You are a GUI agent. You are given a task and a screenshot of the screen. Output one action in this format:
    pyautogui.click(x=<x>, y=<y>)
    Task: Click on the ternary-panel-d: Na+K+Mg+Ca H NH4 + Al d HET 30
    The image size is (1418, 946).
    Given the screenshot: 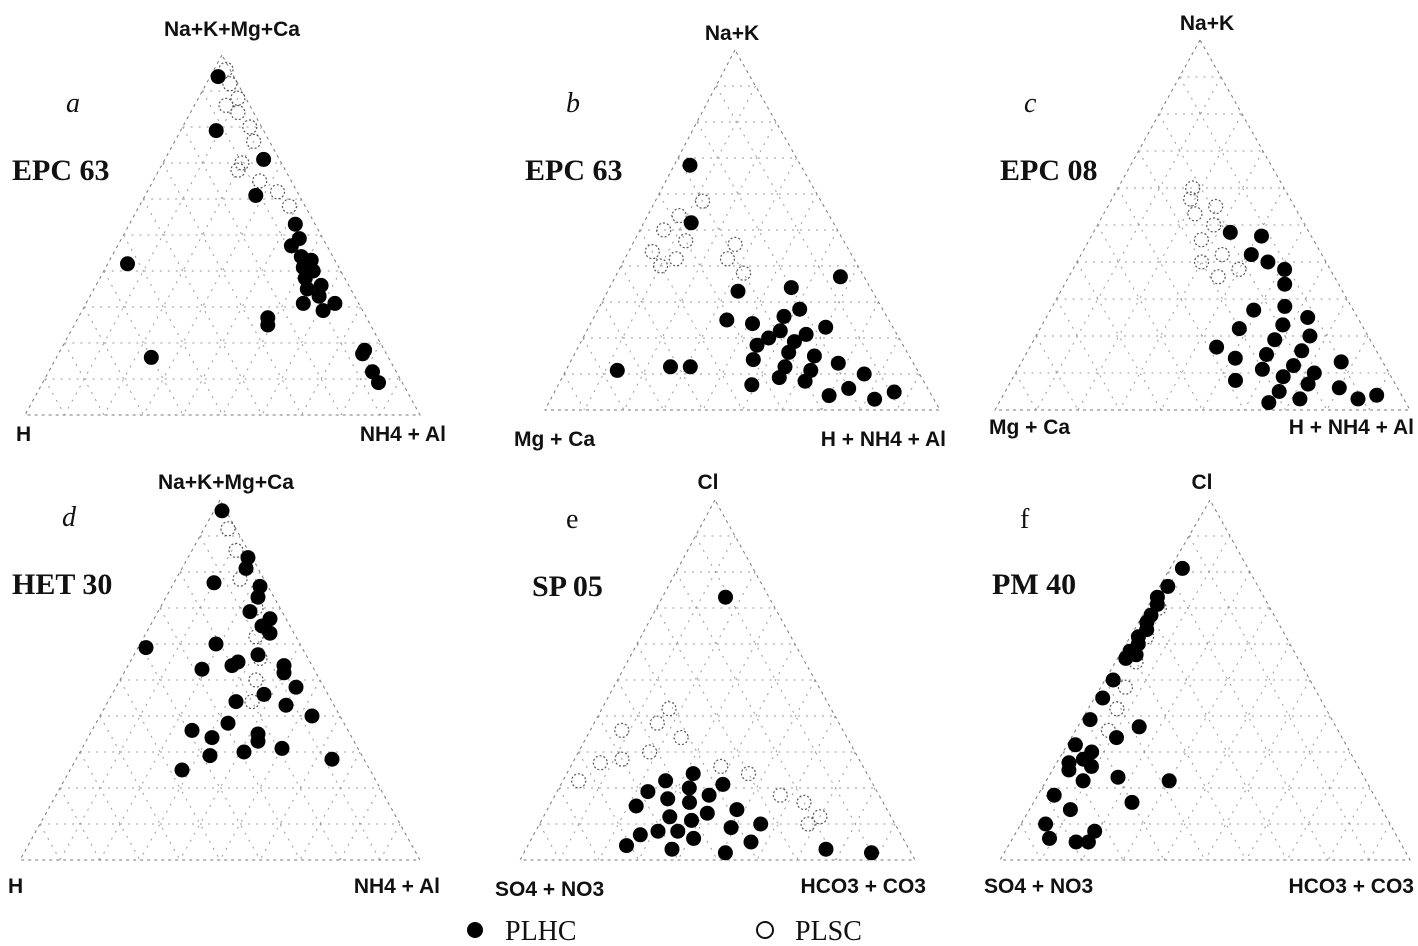 What is the action you would take?
    pyautogui.click(x=224, y=684)
    